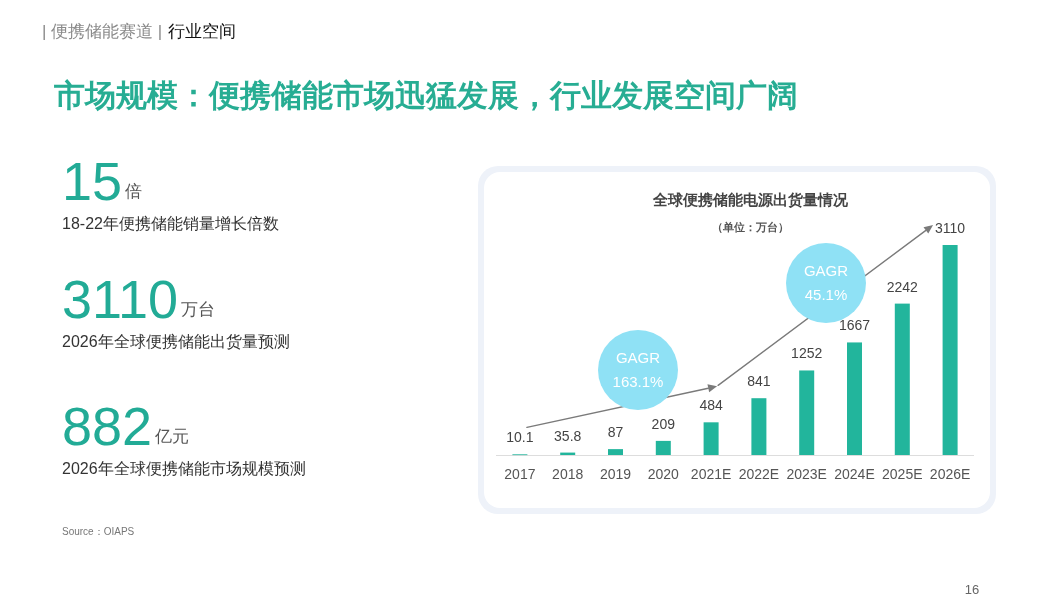  I want to click on title: 市场规模：便携储能市场迅猛发展，行业发展空间广阔, so click(426, 95).